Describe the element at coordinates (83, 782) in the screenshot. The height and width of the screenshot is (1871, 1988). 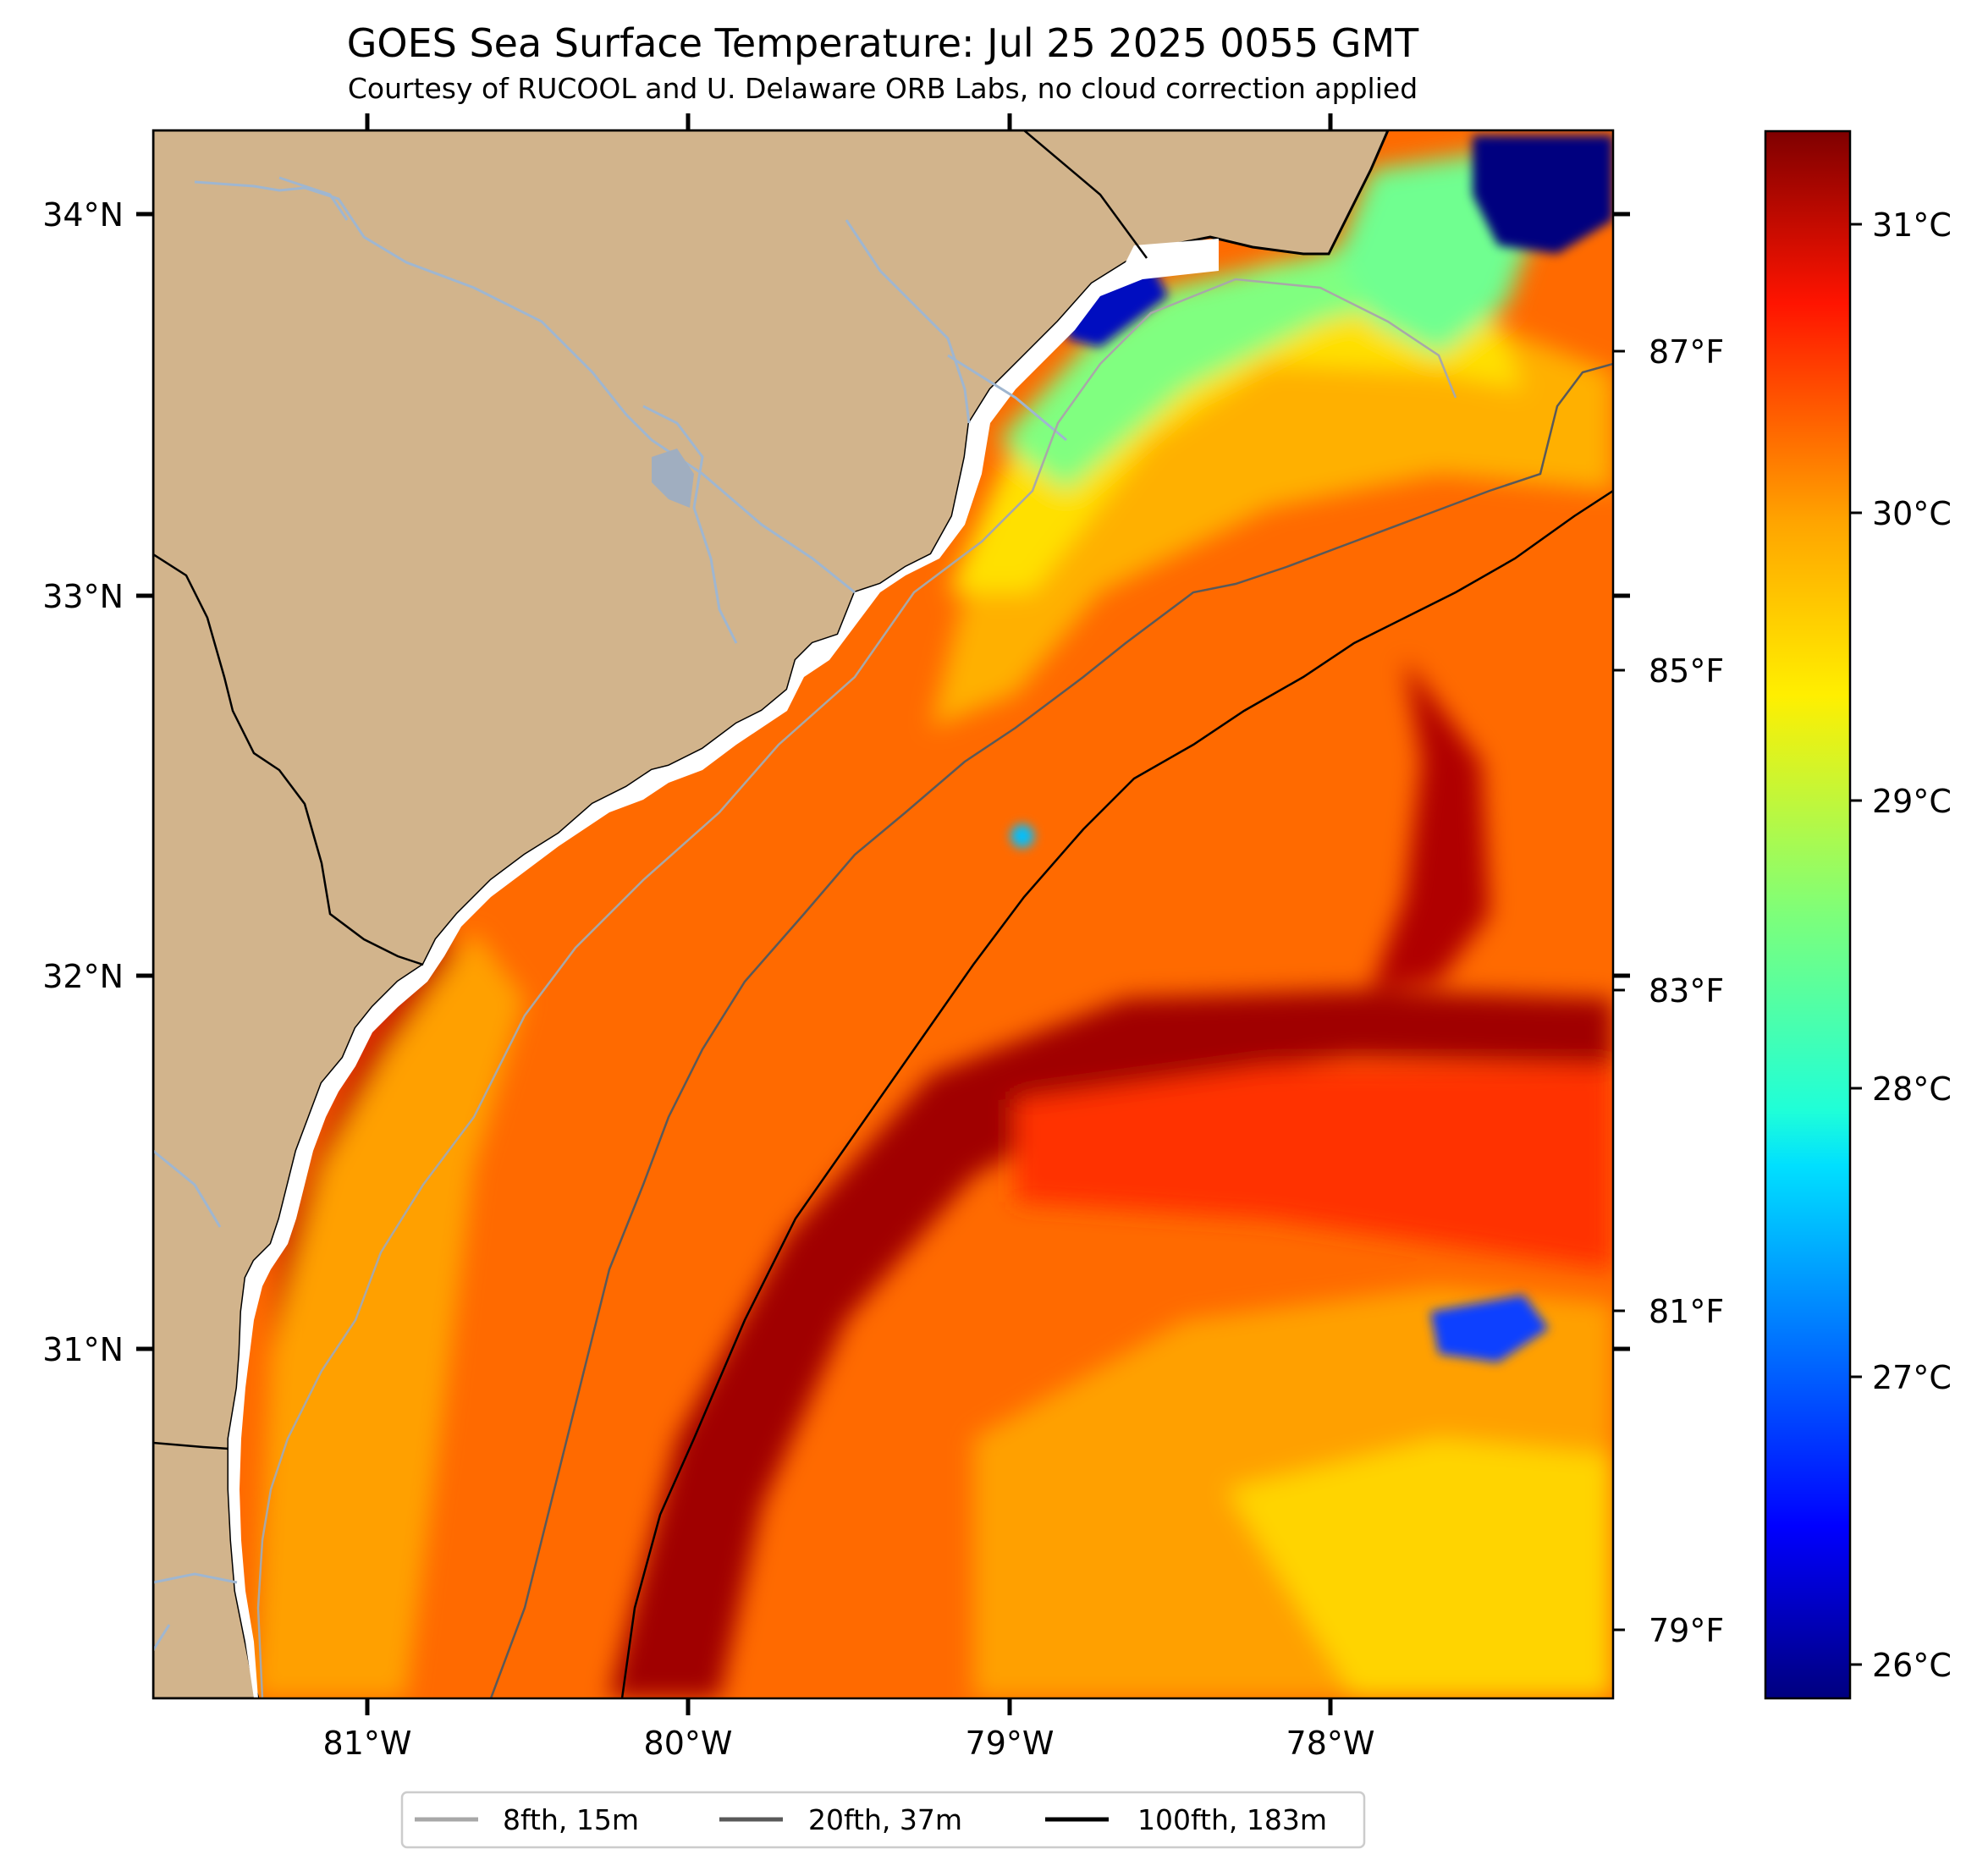
I see `lat-labels: 34°N 33°N 32°N 31°N` at that location.